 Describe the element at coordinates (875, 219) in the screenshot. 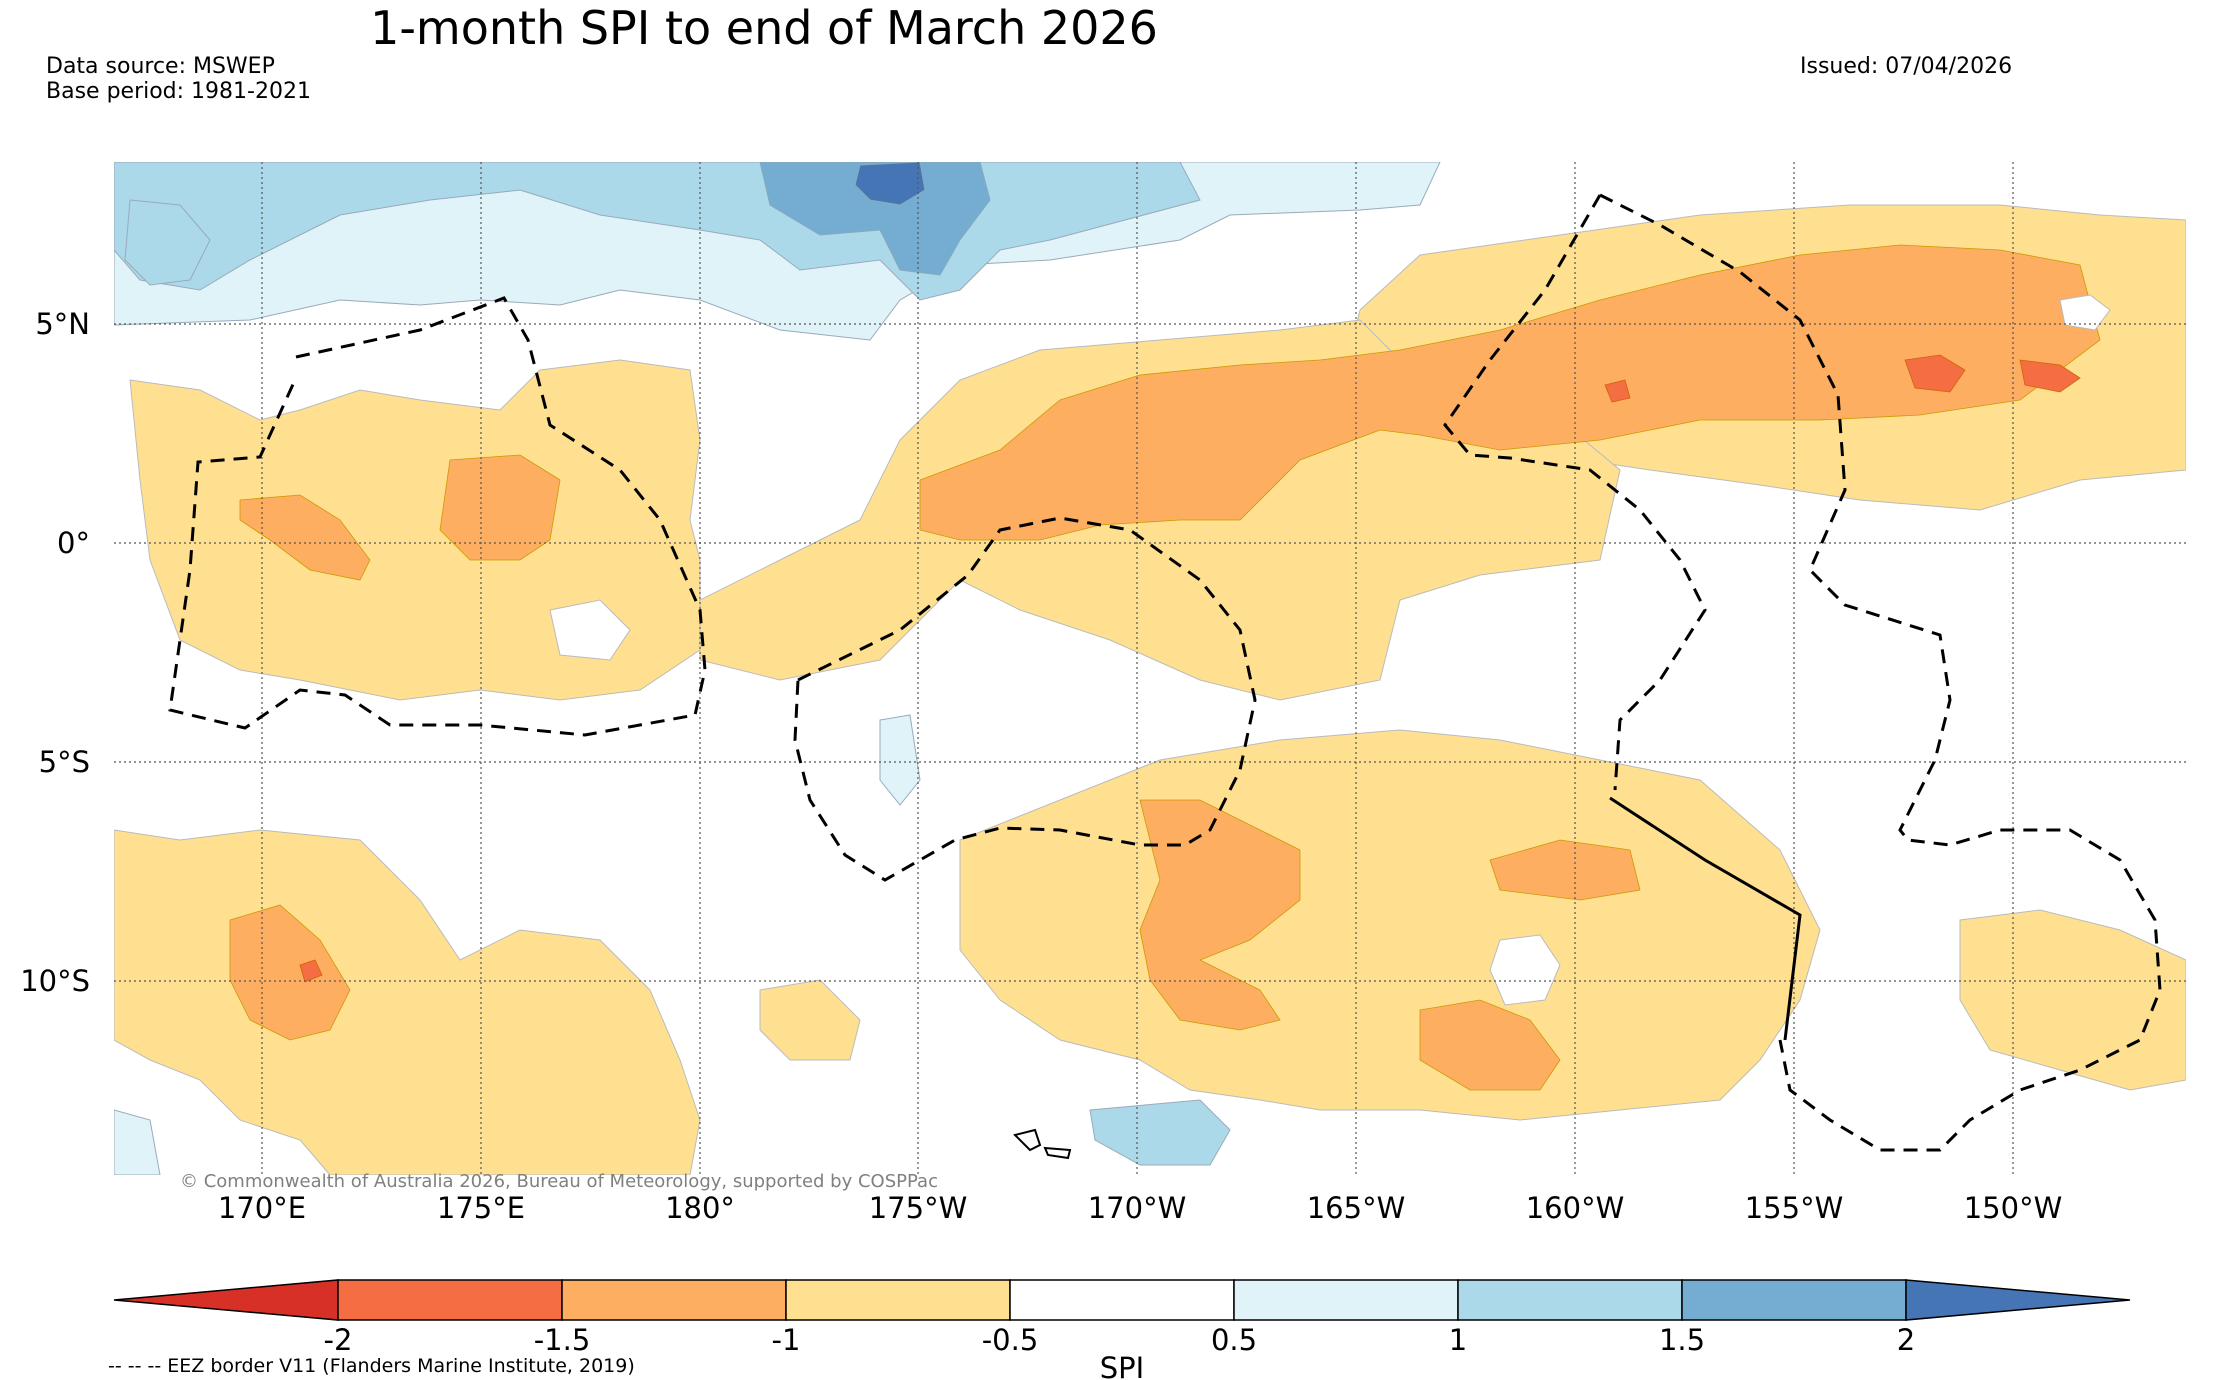

I see `spi-wet-region-strong` at that location.